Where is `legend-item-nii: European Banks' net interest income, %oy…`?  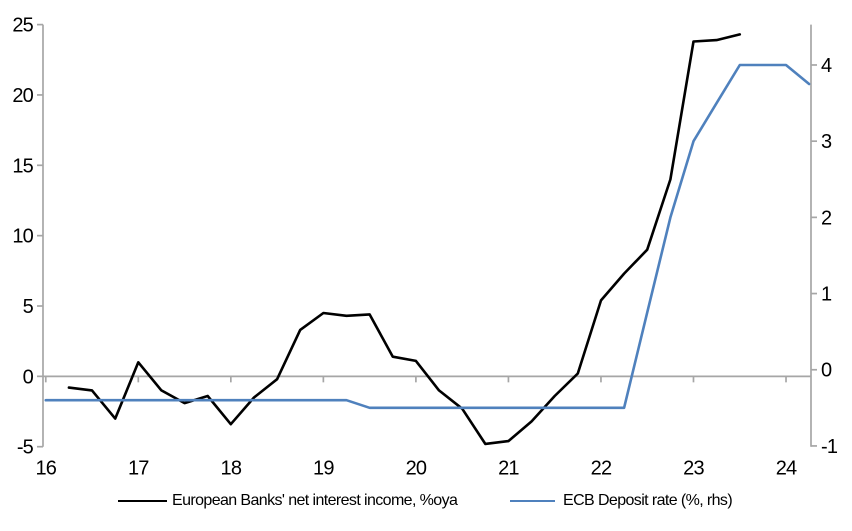 legend-item-nii: European Banks' net interest income, %oy… is located at coordinates (288, 500).